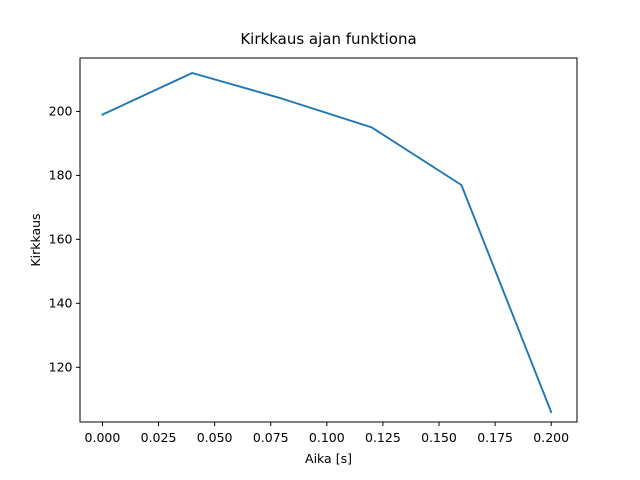 The image size is (640, 480). Describe the element at coordinates (159, 437) in the screenshot. I see `x-tick-label: 0.025` at that location.